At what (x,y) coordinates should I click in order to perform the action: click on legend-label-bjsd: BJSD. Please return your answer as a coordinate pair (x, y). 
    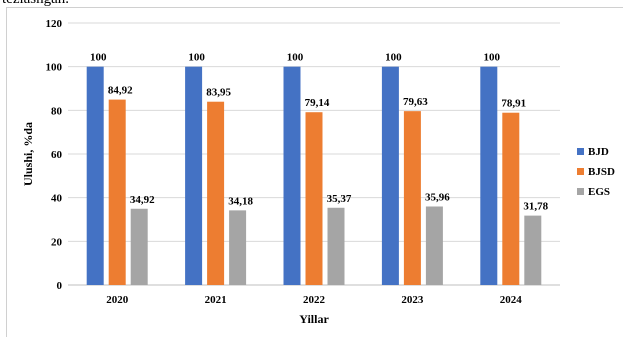
    Looking at the image, I should click on (601, 172).